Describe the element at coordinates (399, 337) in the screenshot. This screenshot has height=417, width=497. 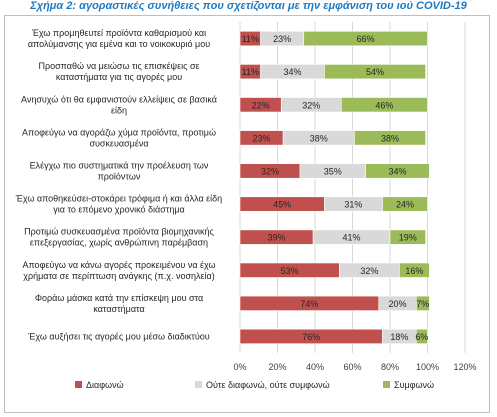
I see `data-label: 18%` at that location.